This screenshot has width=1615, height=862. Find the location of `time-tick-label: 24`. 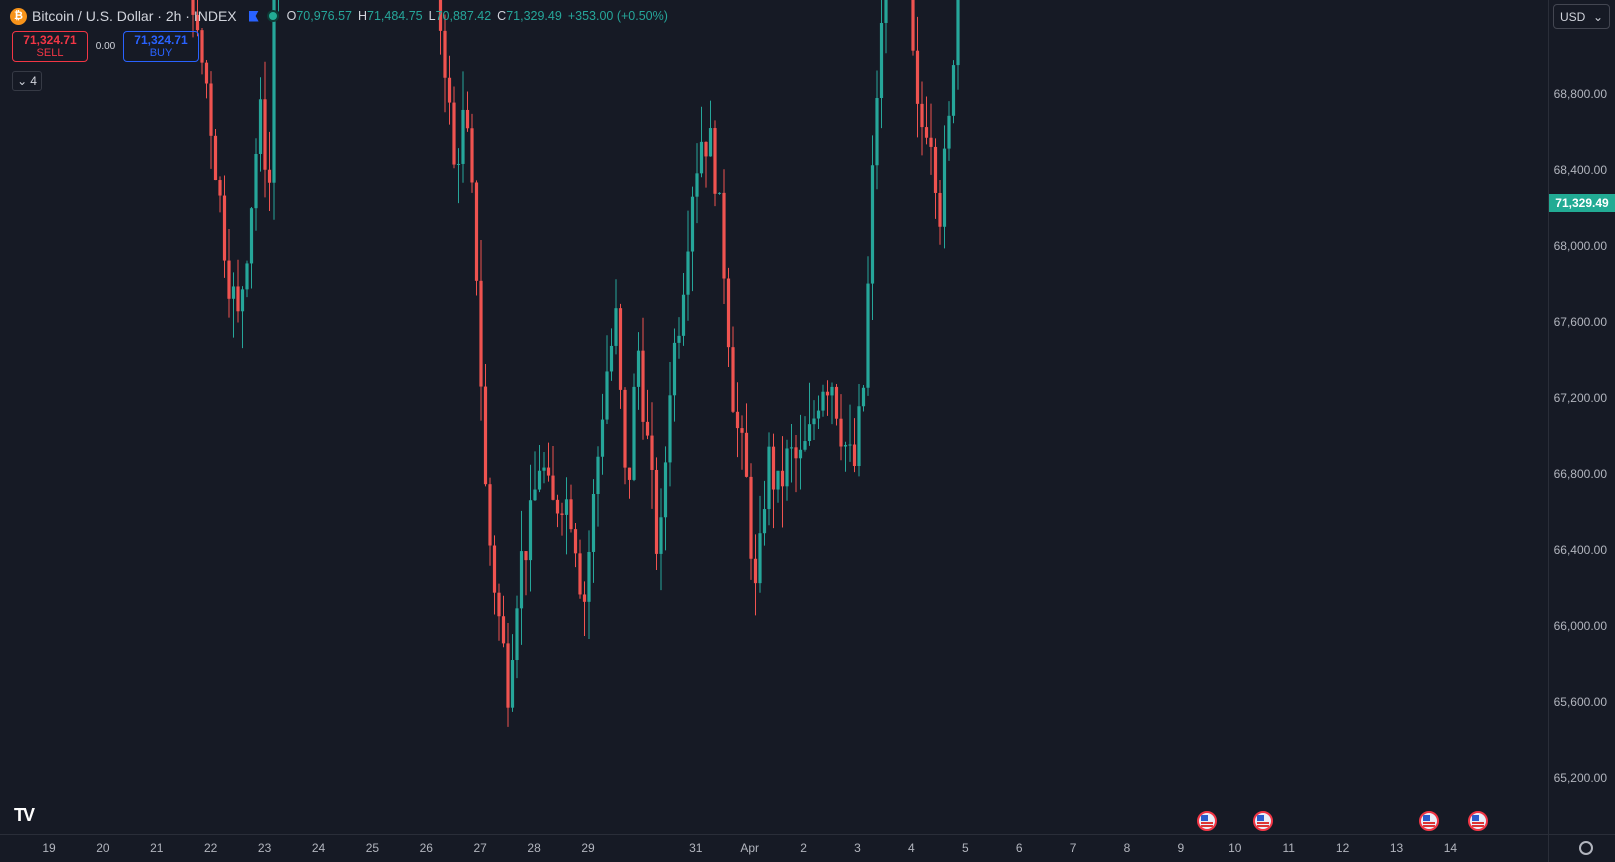

time-tick-label: 24 is located at coordinates (318, 848).